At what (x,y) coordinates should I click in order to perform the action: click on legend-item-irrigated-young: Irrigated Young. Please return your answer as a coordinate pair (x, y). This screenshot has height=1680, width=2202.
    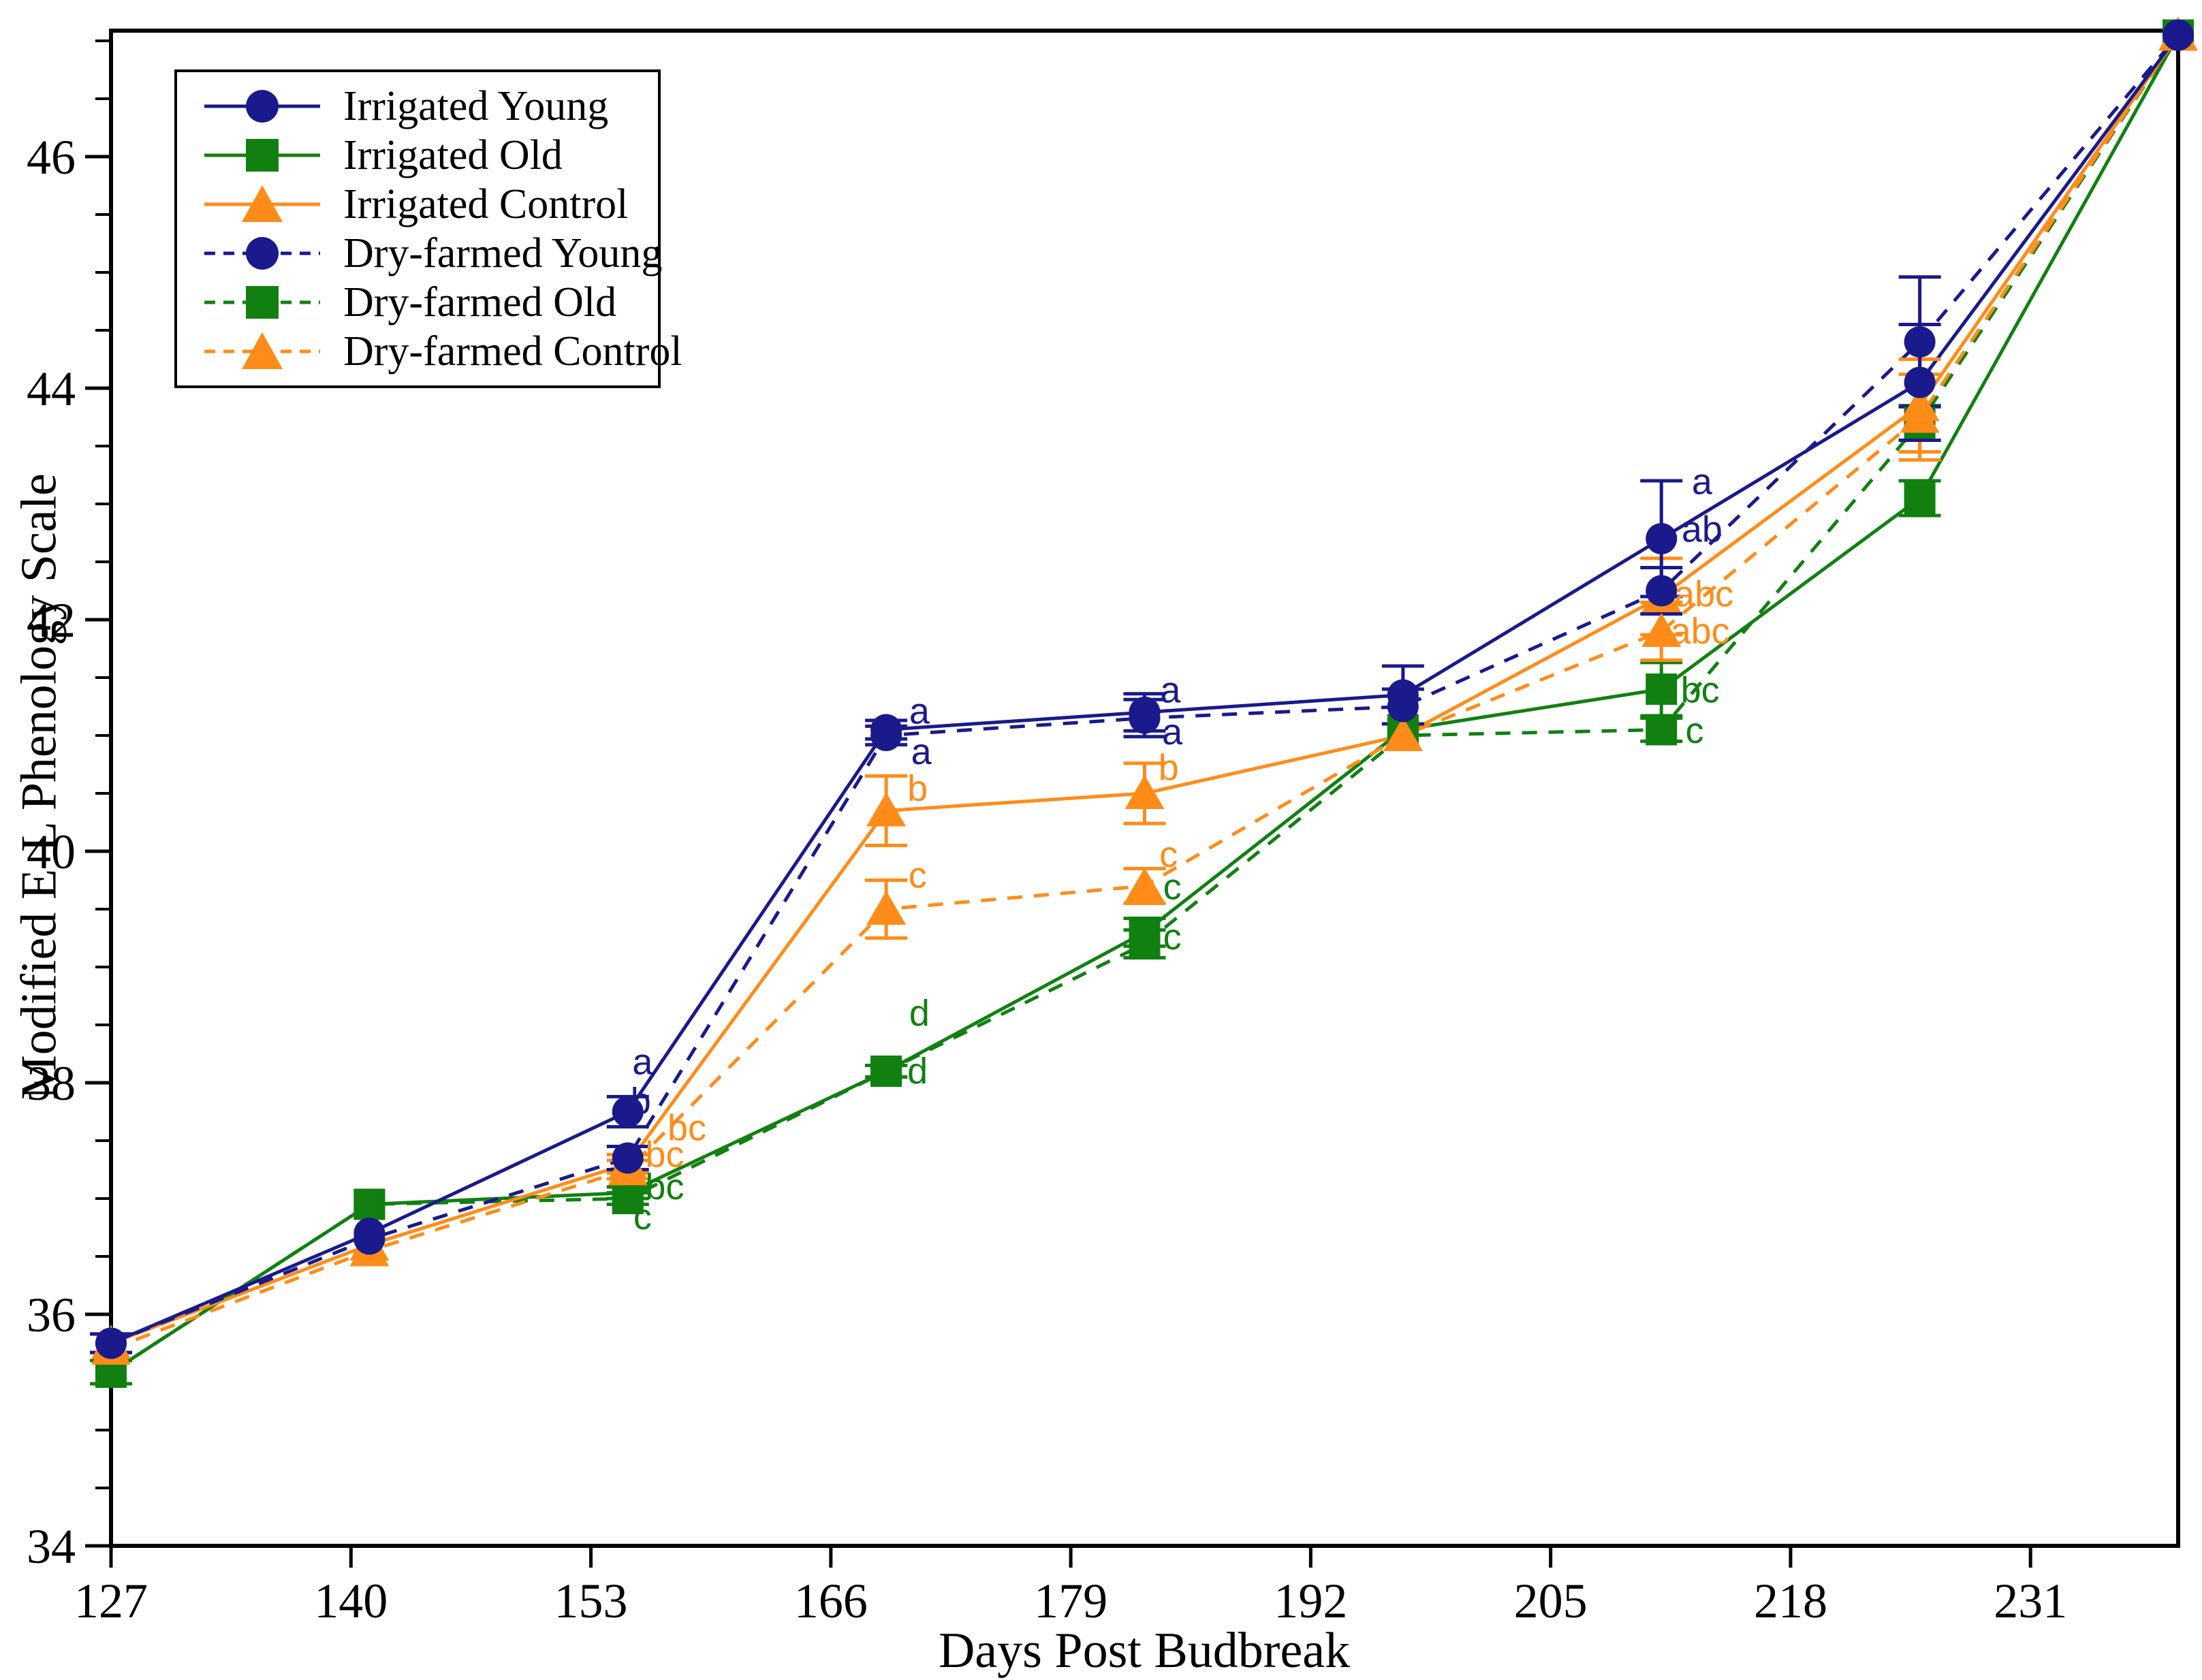
    Looking at the image, I should click on (431, 106).